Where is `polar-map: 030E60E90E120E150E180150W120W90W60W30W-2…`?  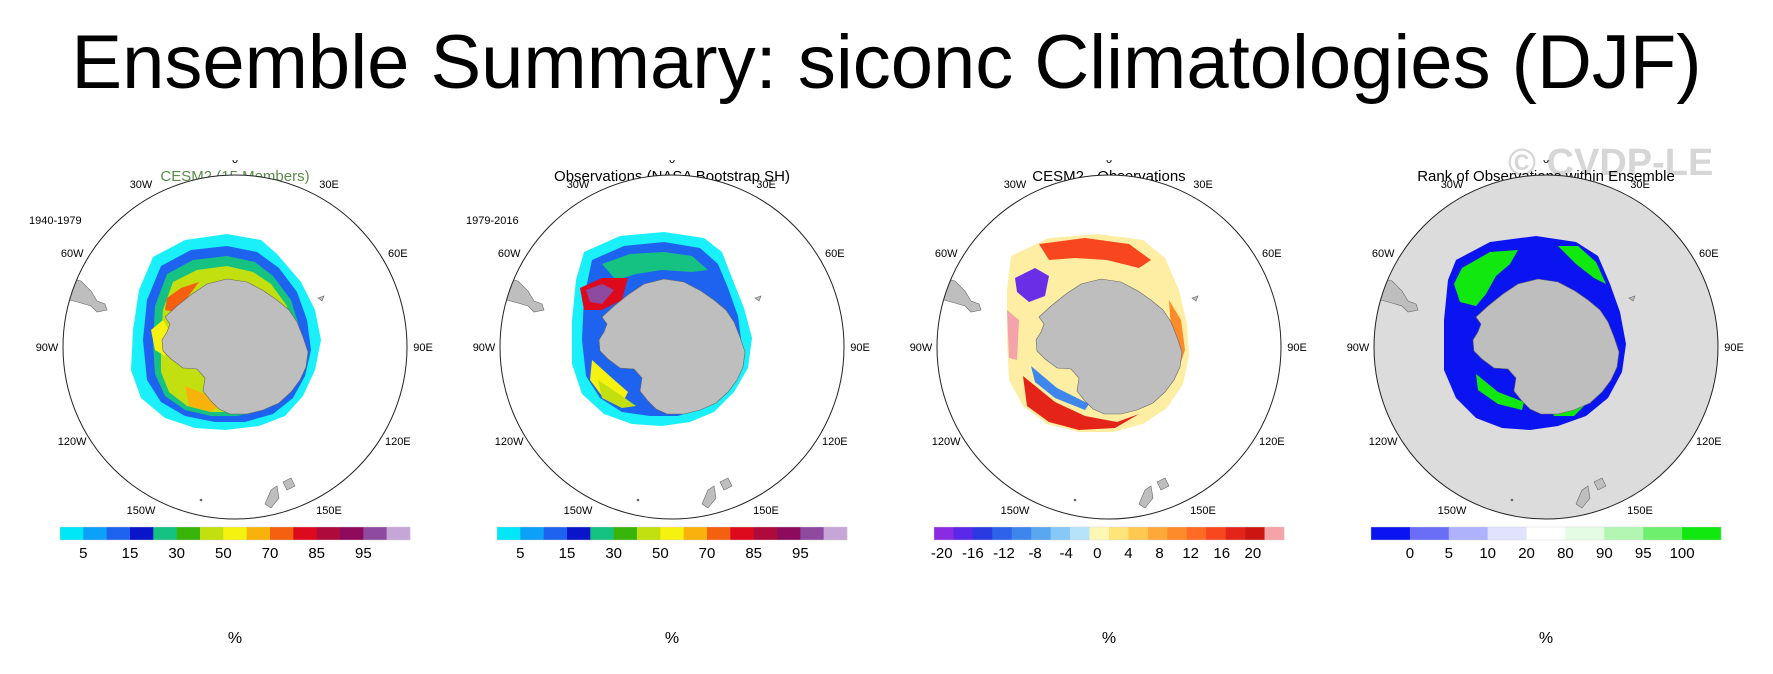
polar-map: 030E60E90E120E150E180150W120W90W60W30W-2… is located at coordinates (1108, 361).